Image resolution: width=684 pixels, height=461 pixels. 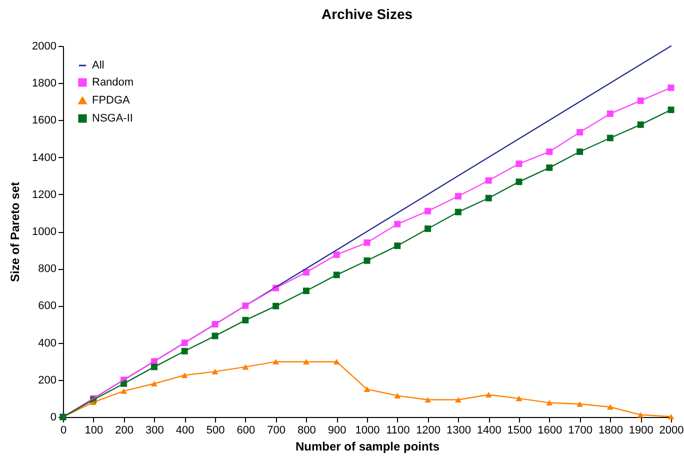 What do you see at coordinates (47, 306) in the screenshot?
I see `y-tick-label: 600` at bounding box center [47, 306].